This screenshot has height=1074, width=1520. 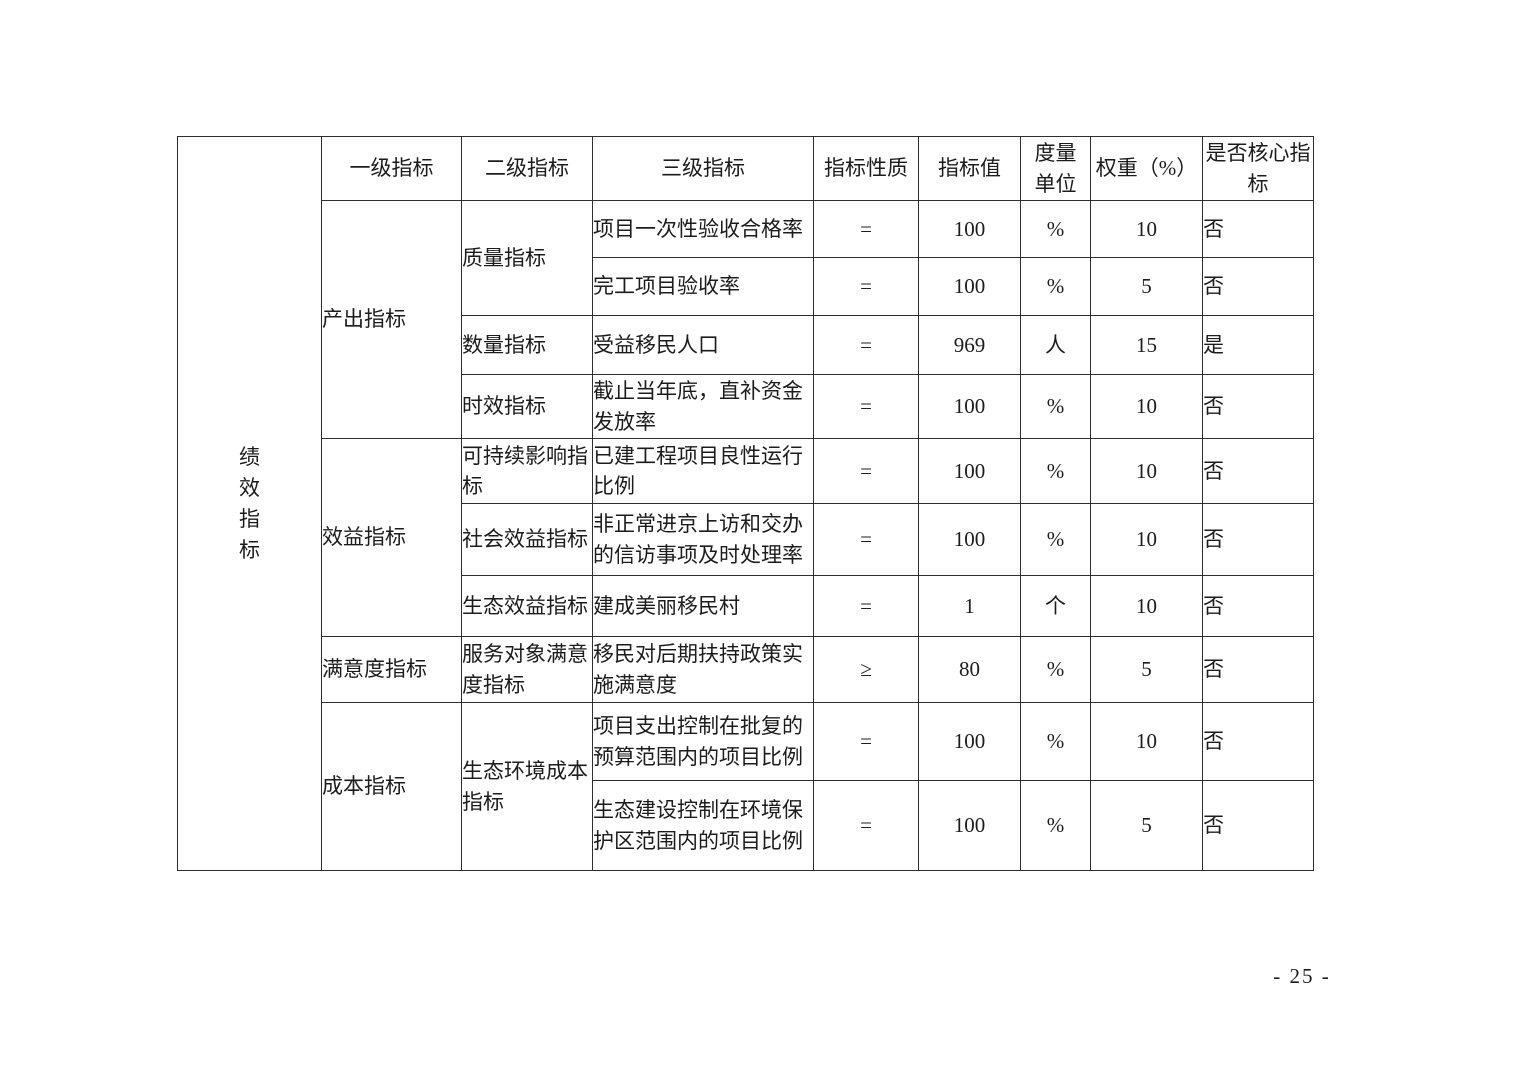 What do you see at coordinates (703, 539) in the screenshot?
I see `cell-level3: 非正常进京上访和交办的信访事项及时处理率` at bounding box center [703, 539].